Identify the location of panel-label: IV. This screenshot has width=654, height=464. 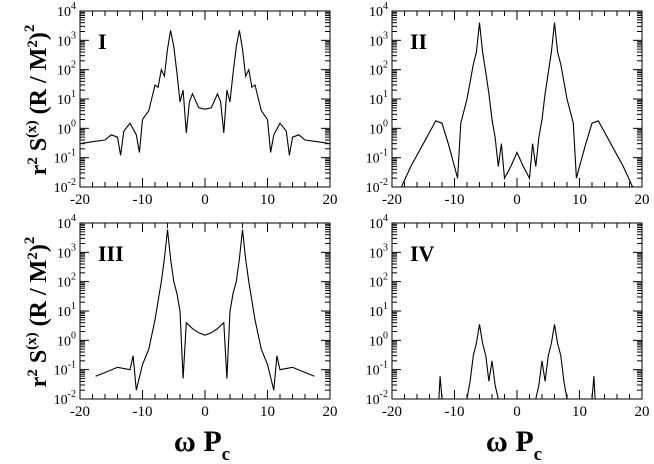
(422, 253).